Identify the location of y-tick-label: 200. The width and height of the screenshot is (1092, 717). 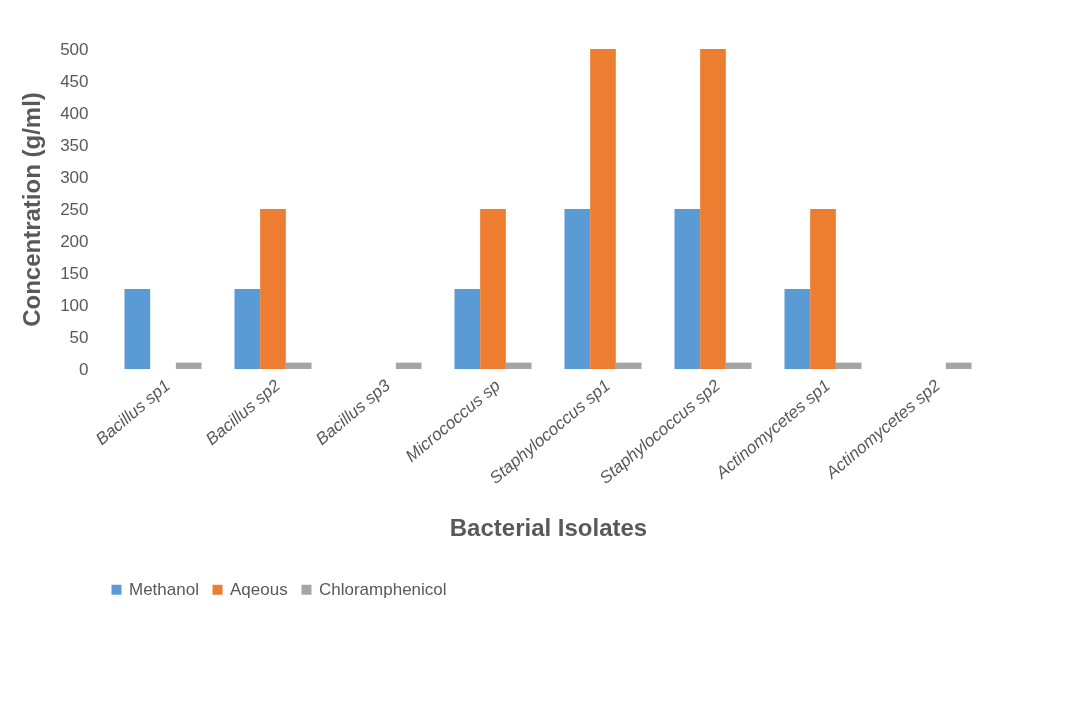
(74, 241).